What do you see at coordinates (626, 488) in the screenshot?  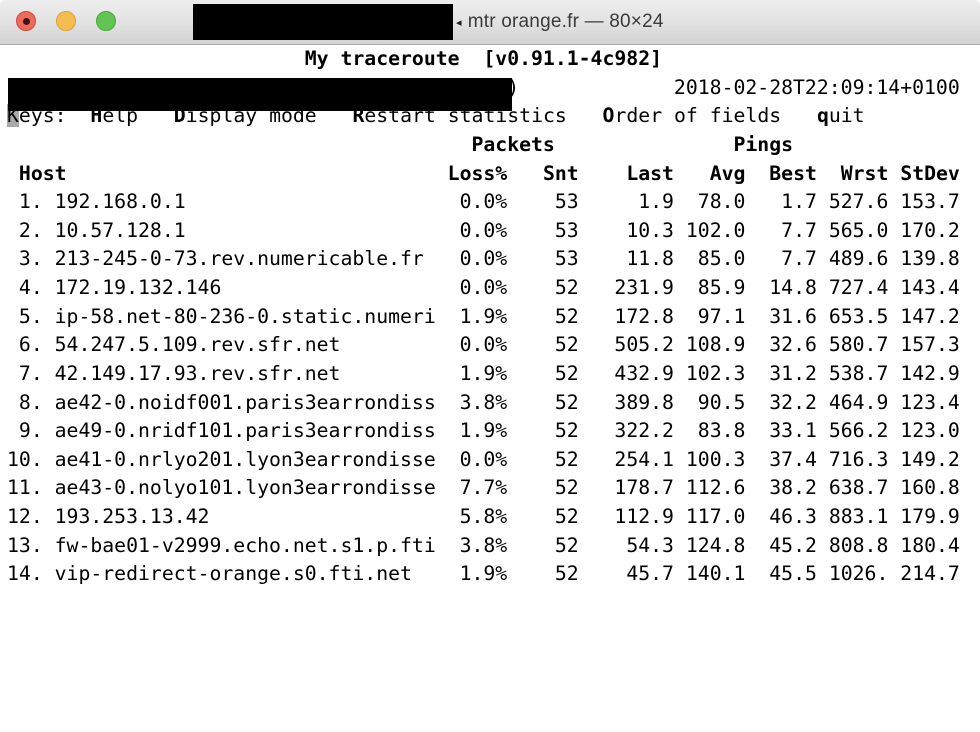 I see `last-value: 178.7` at bounding box center [626, 488].